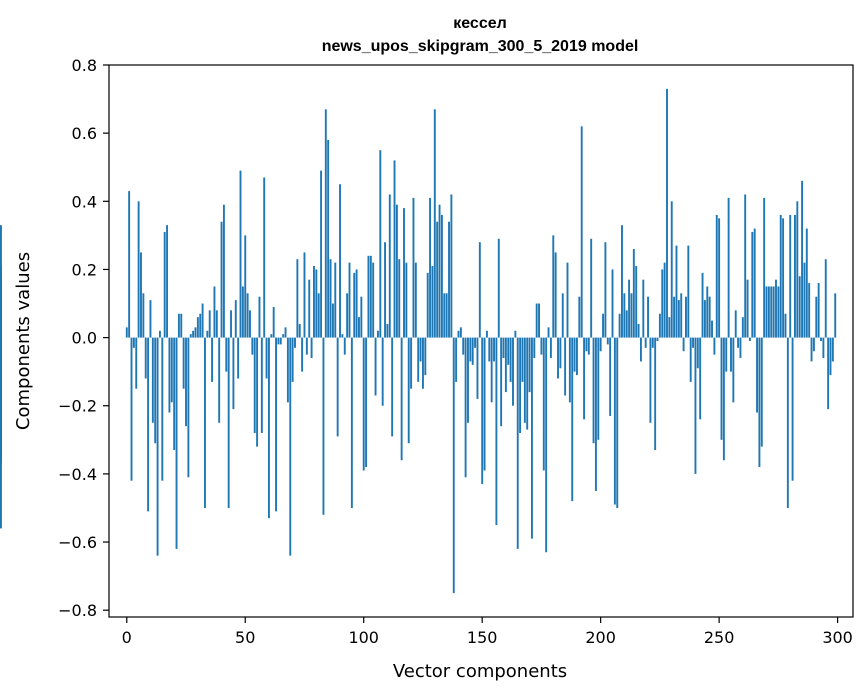  Describe the element at coordinates (482, 637) in the screenshot. I see `x-tick-label-150: 150` at that location.